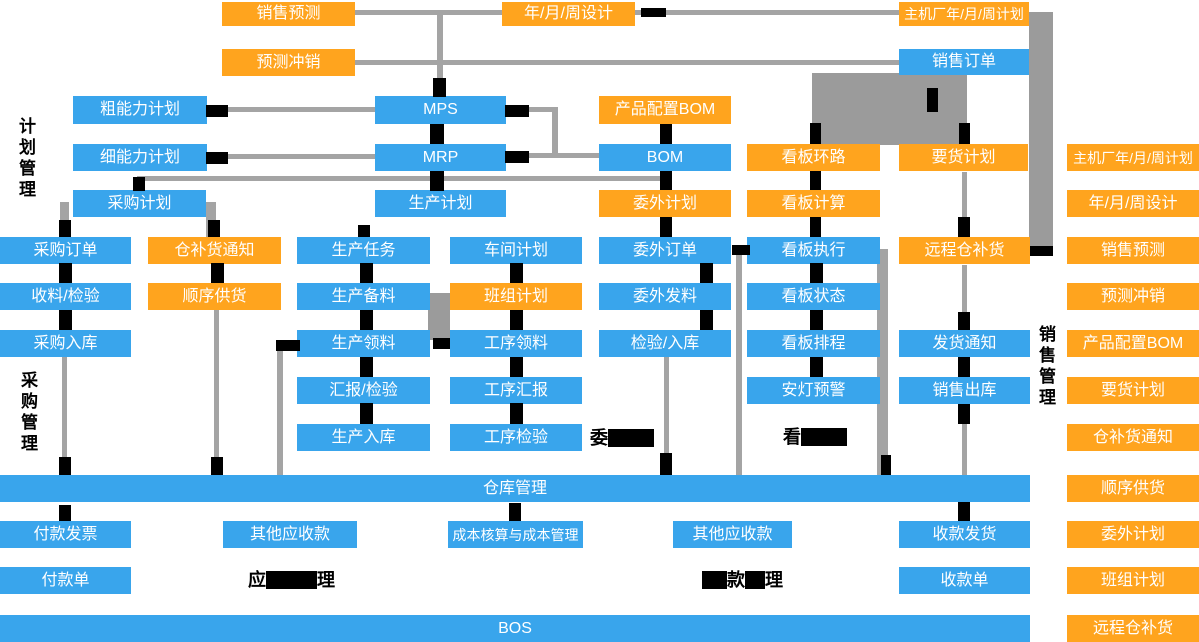 Image resolution: width=1199 pixels, height=642 pixels. What do you see at coordinates (665, 296) in the screenshot?
I see `flow-box: 委外发料` at bounding box center [665, 296].